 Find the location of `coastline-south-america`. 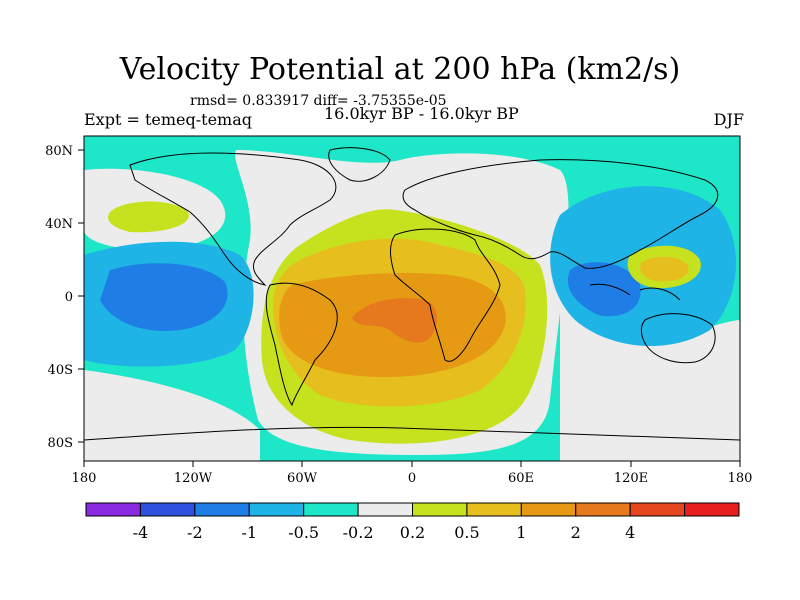

coastline-south-america is located at coordinates (301, 344).